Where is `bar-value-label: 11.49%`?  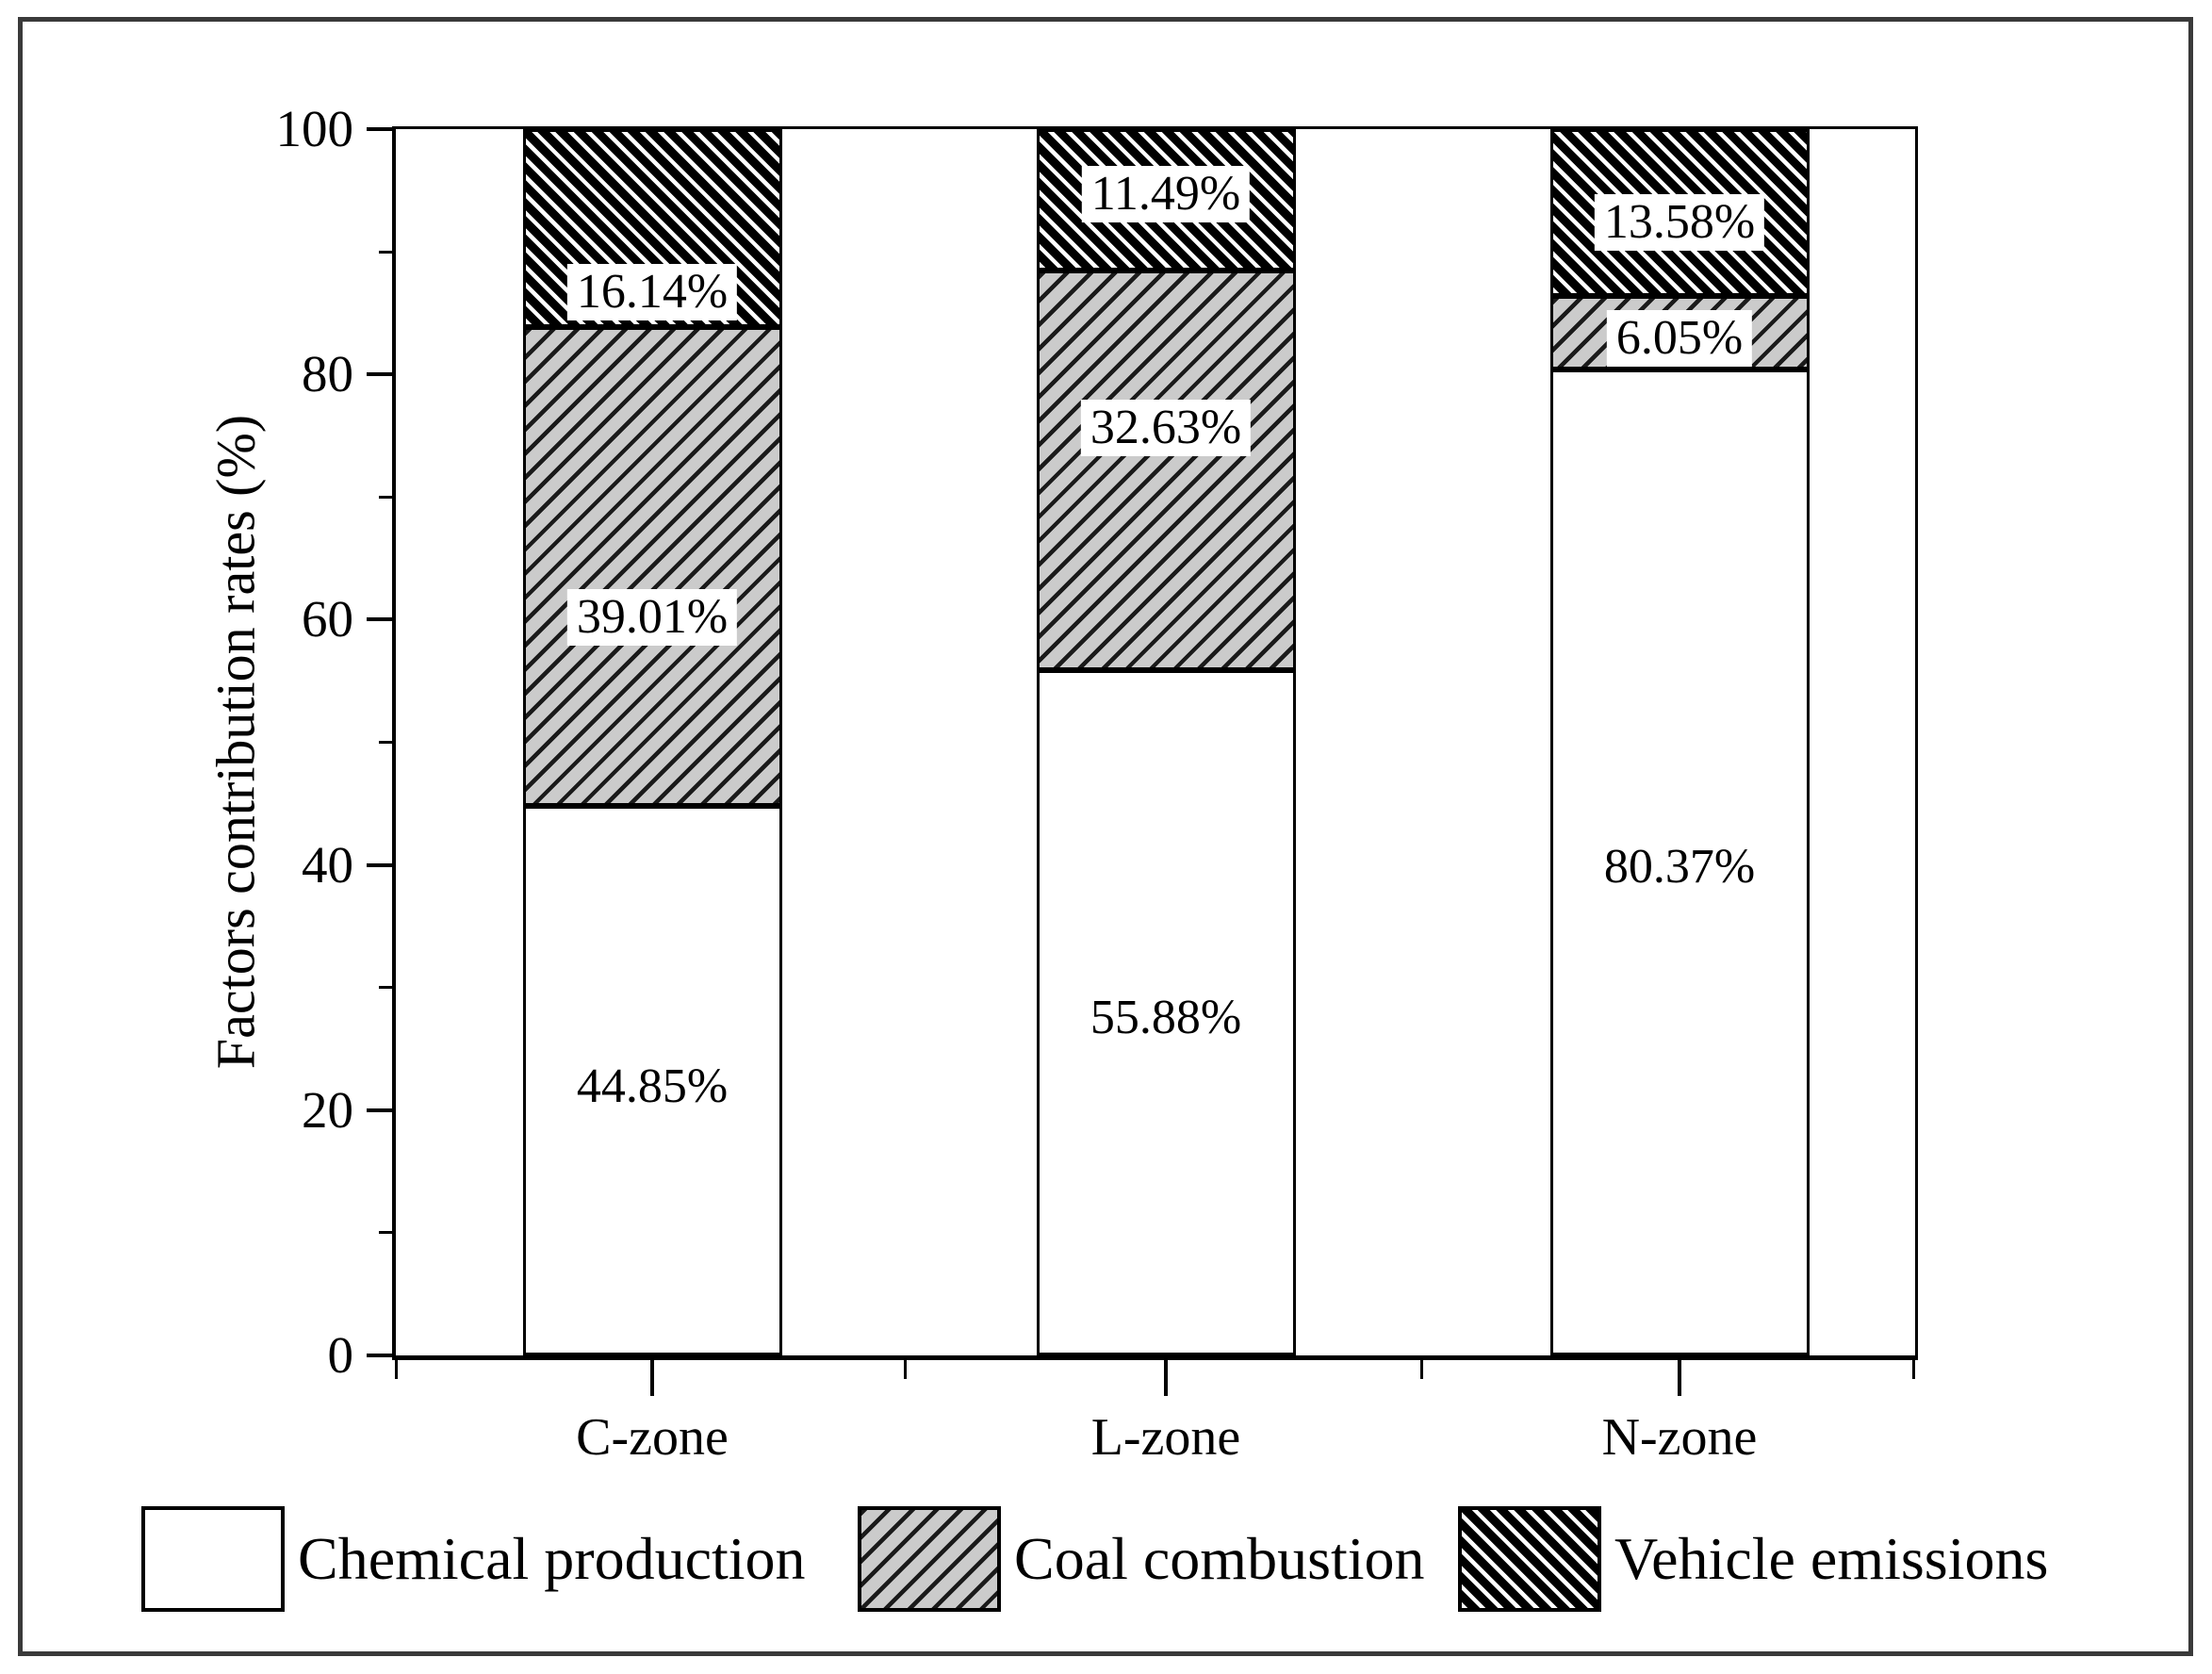
bar-value-label: 11.49% is located at coordinates (1166, 193).